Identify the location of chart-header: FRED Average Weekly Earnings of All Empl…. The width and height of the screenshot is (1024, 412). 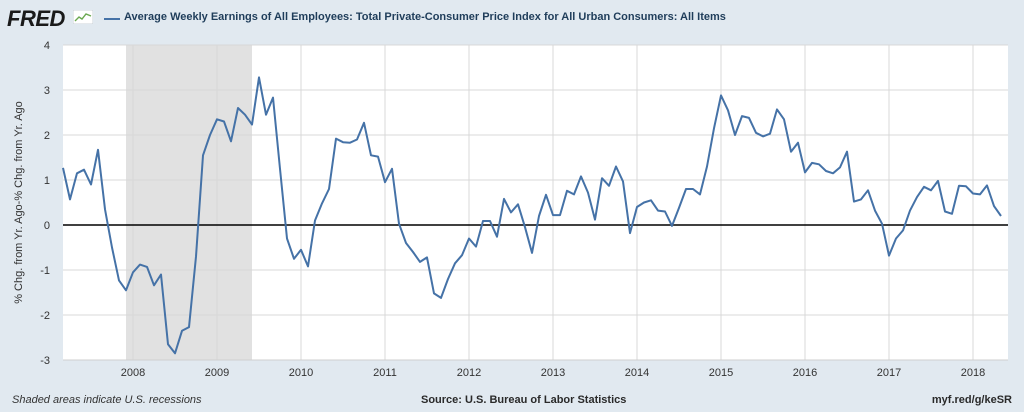
(512, 18).